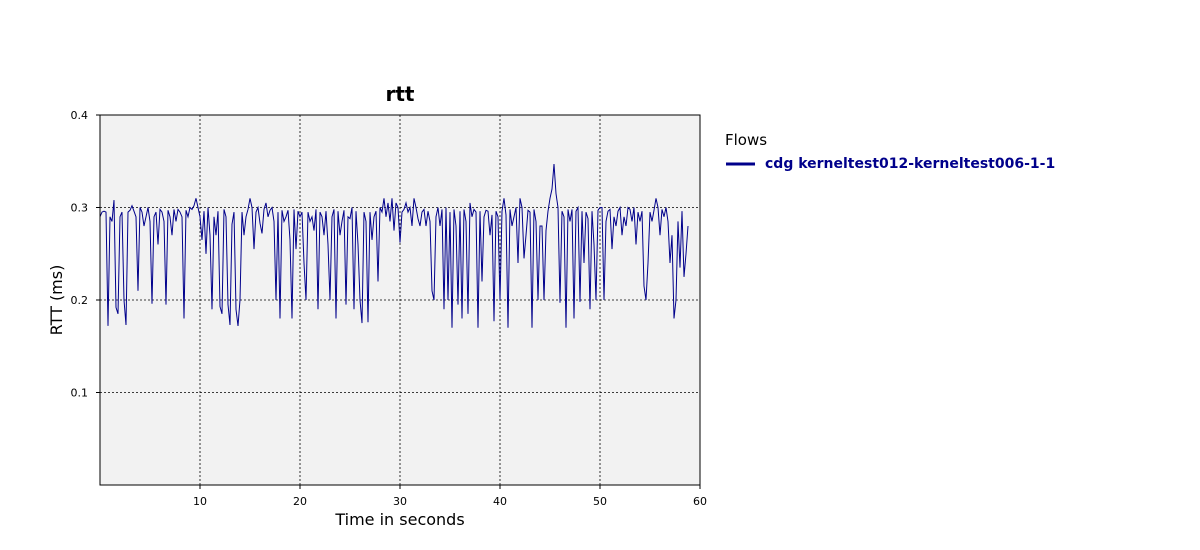 The width and height of the screenshot is (1200, 550). I want to click on series-line, so click(394, 245).